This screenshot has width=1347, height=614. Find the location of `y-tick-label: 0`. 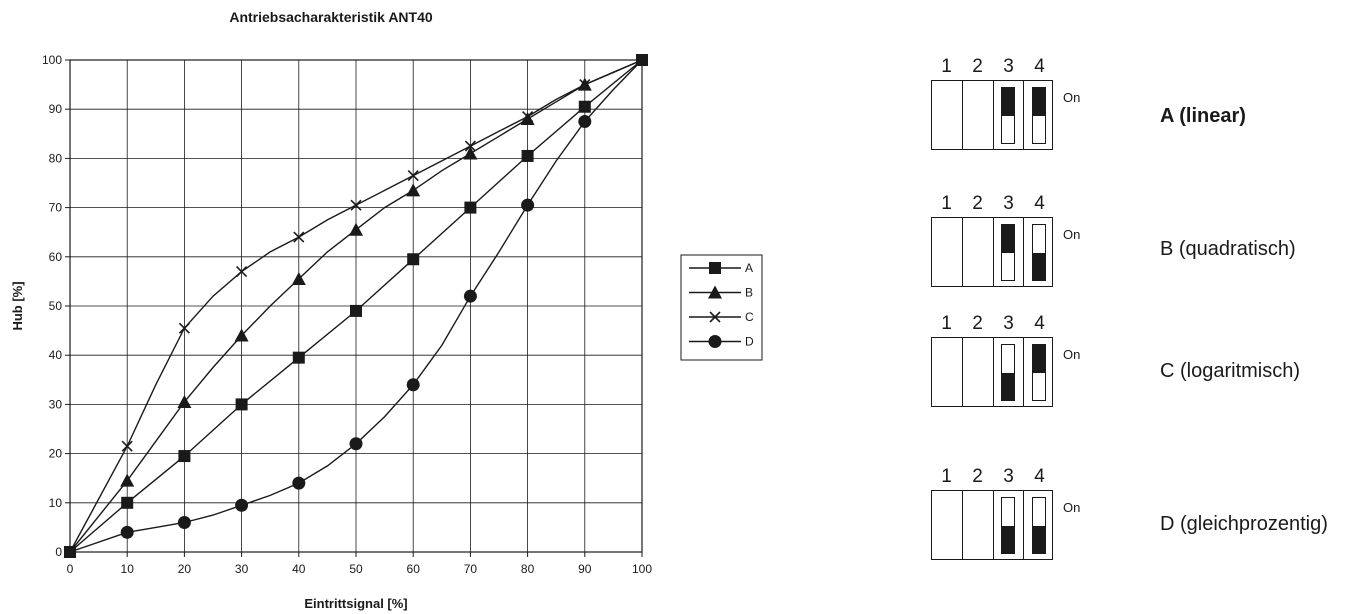

y-tick-label: 0 is located at coordinates (58, 552).